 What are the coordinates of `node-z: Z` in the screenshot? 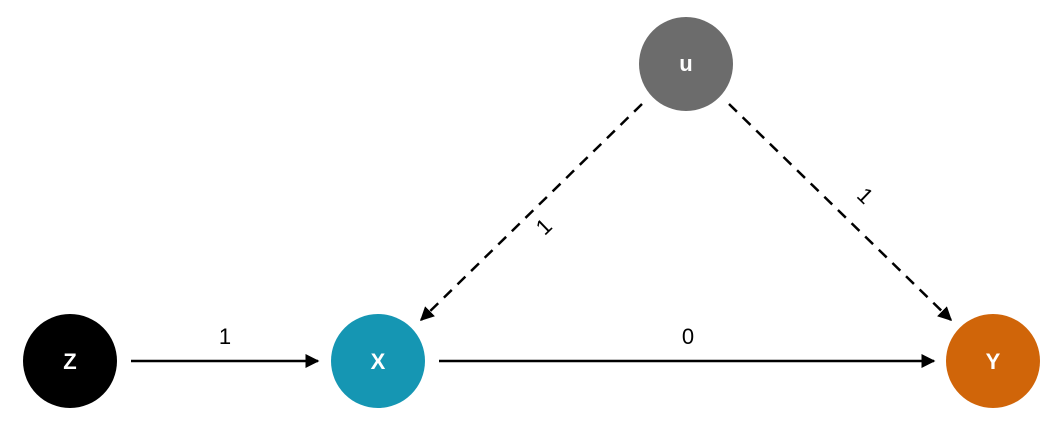 It's located at (70, 361).